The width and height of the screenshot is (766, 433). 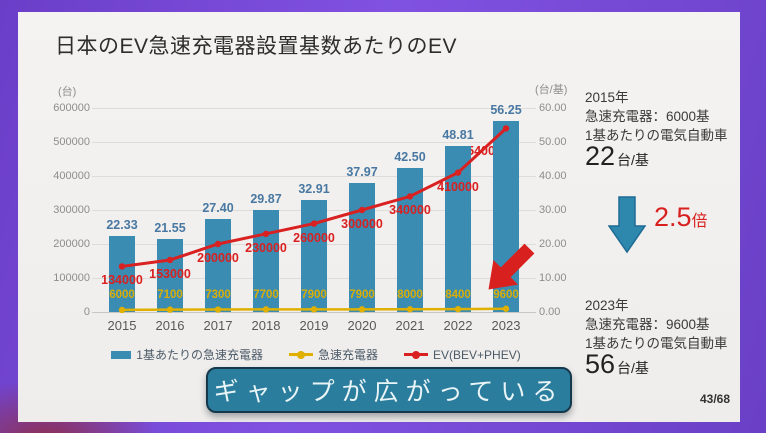 I want to click on down-arrow-shape, so click(x=627, y=225).